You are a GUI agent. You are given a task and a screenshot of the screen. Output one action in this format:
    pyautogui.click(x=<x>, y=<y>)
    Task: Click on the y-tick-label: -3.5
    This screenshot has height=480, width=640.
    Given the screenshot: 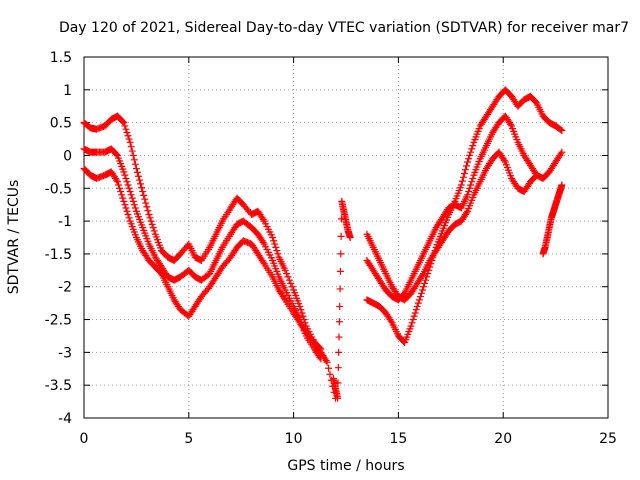 What is the action you would take?
    pyautogui.click(x=58, y=386)
    